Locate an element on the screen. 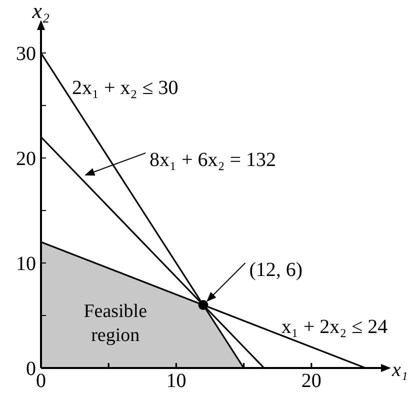 The width and height of the screenshot is (417, 402). y-tick-label: 30 is located at coordinates (26, 54).